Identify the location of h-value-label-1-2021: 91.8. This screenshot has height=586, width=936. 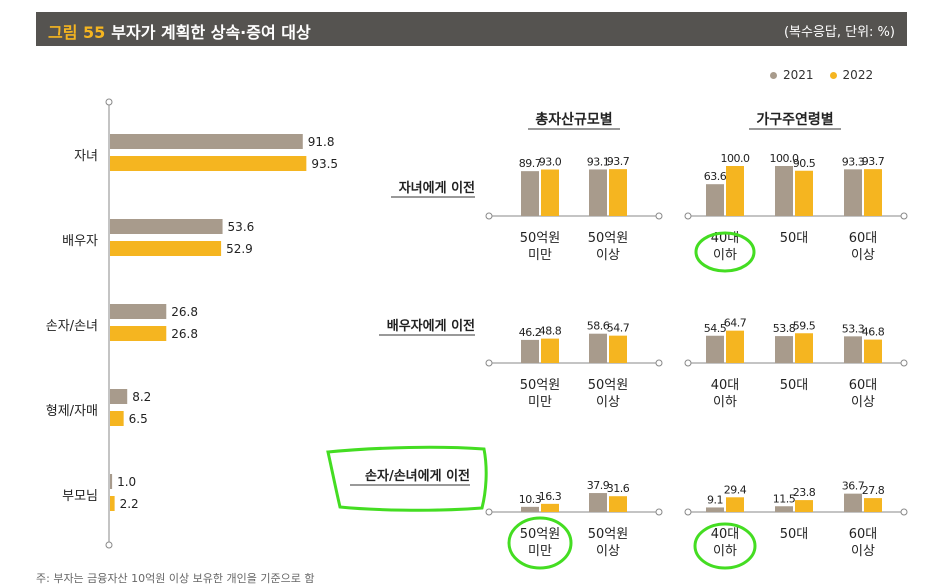
(321, 142).